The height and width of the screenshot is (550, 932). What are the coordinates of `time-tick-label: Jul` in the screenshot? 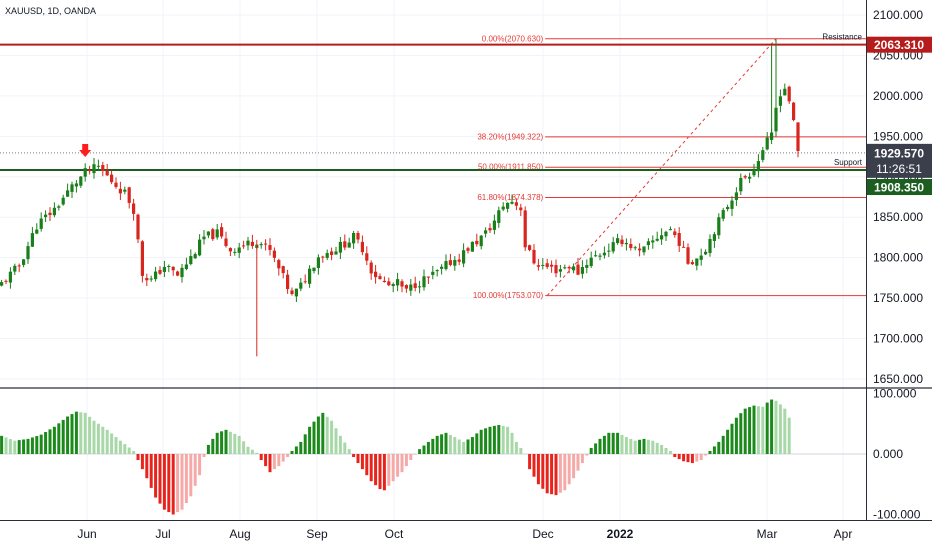 It's located at (162, 534).